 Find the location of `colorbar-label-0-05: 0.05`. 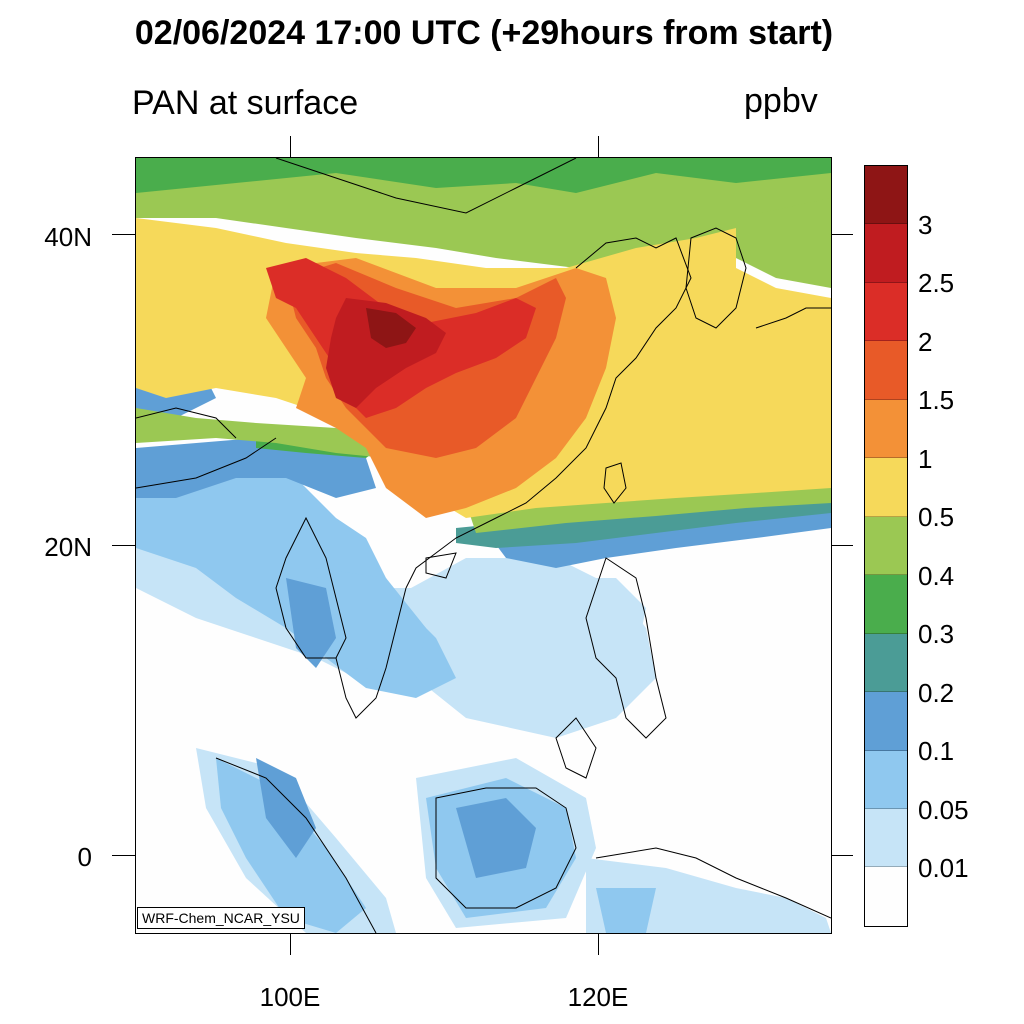

colorbar-label-0-05: 0.05 is located at coordinates (943, 810).